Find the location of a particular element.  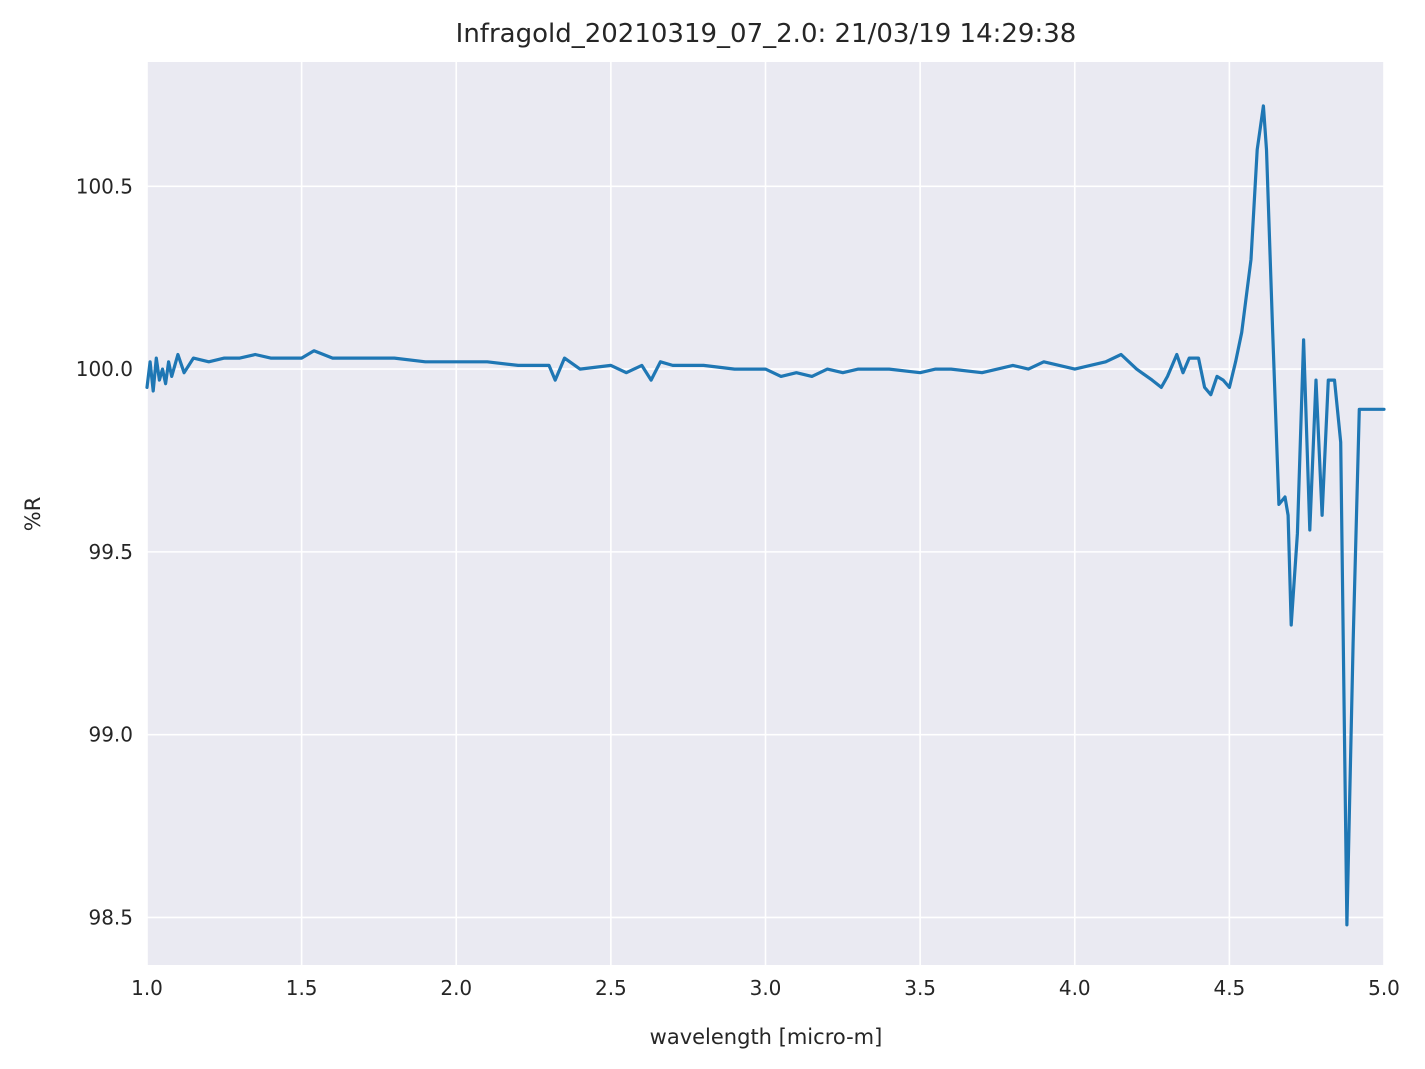

y-tick-label: 99.0 is located at coordinates (110, 735).